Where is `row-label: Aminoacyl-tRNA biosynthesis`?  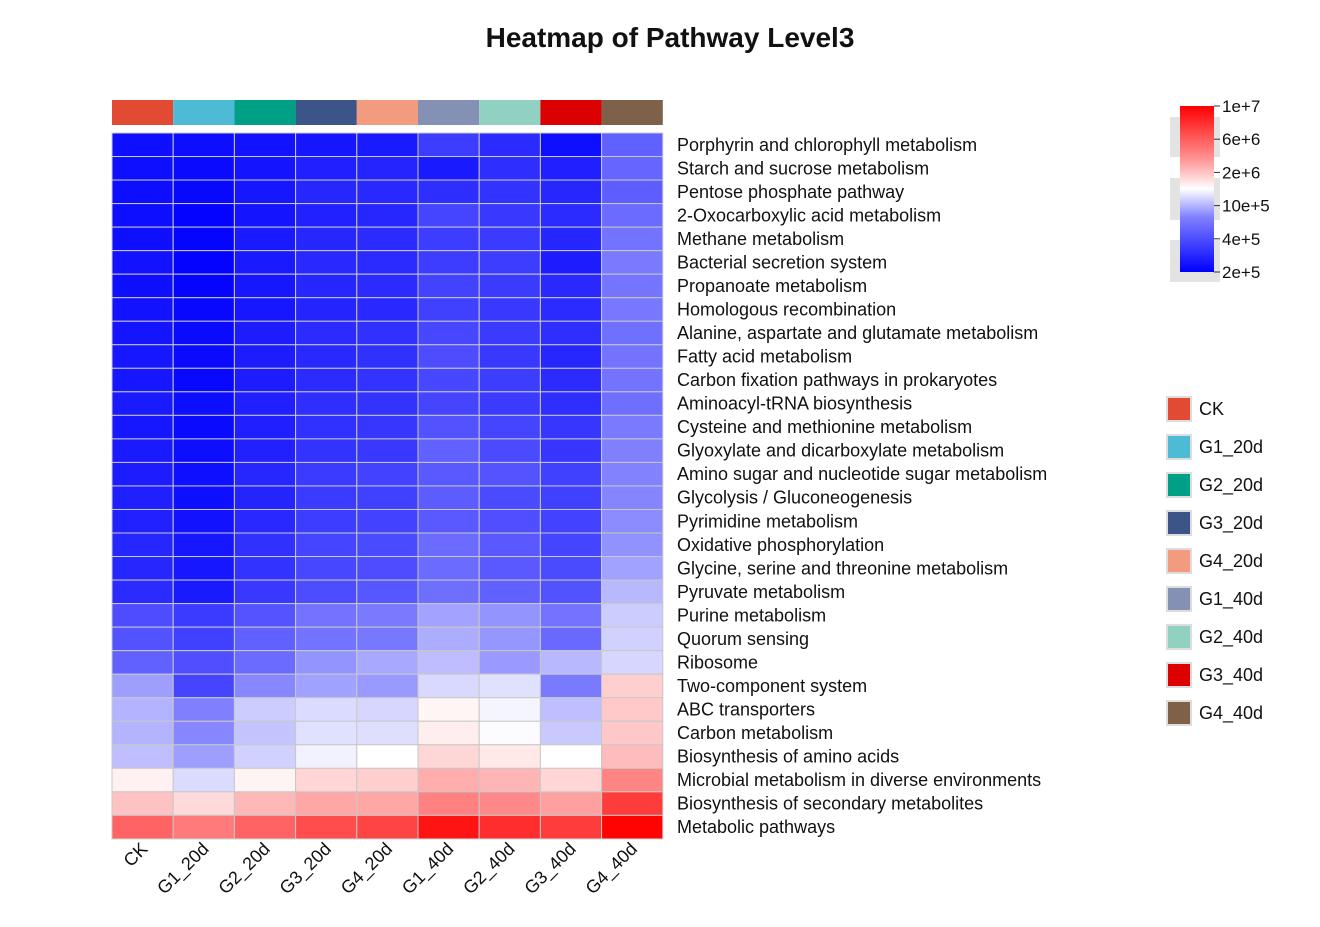 row-label: Aminoacyl-tRNA biosynthesis is located at coordinates (794, 404).